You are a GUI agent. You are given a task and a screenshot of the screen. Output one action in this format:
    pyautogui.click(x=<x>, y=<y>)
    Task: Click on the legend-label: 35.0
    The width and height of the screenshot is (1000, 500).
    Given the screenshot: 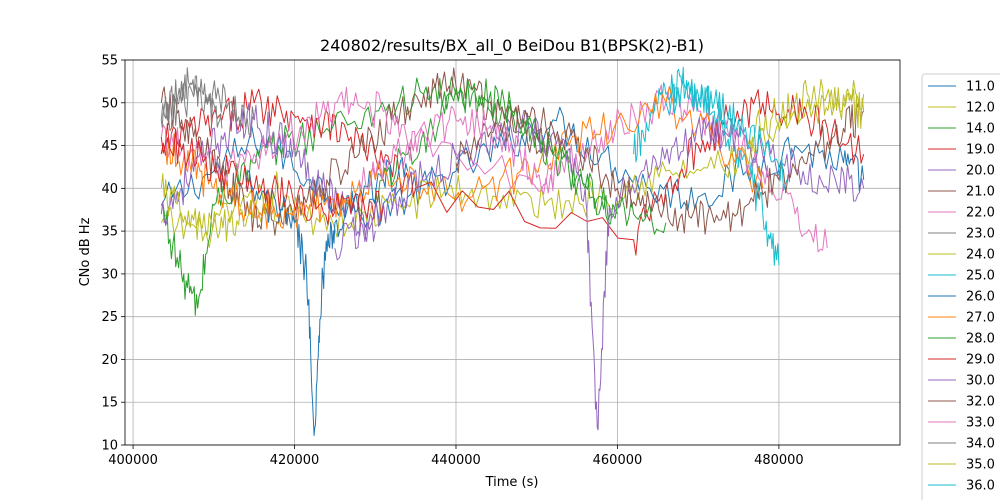 What is the action you would take?
    pyautogui.click(x=980, y=465)
    